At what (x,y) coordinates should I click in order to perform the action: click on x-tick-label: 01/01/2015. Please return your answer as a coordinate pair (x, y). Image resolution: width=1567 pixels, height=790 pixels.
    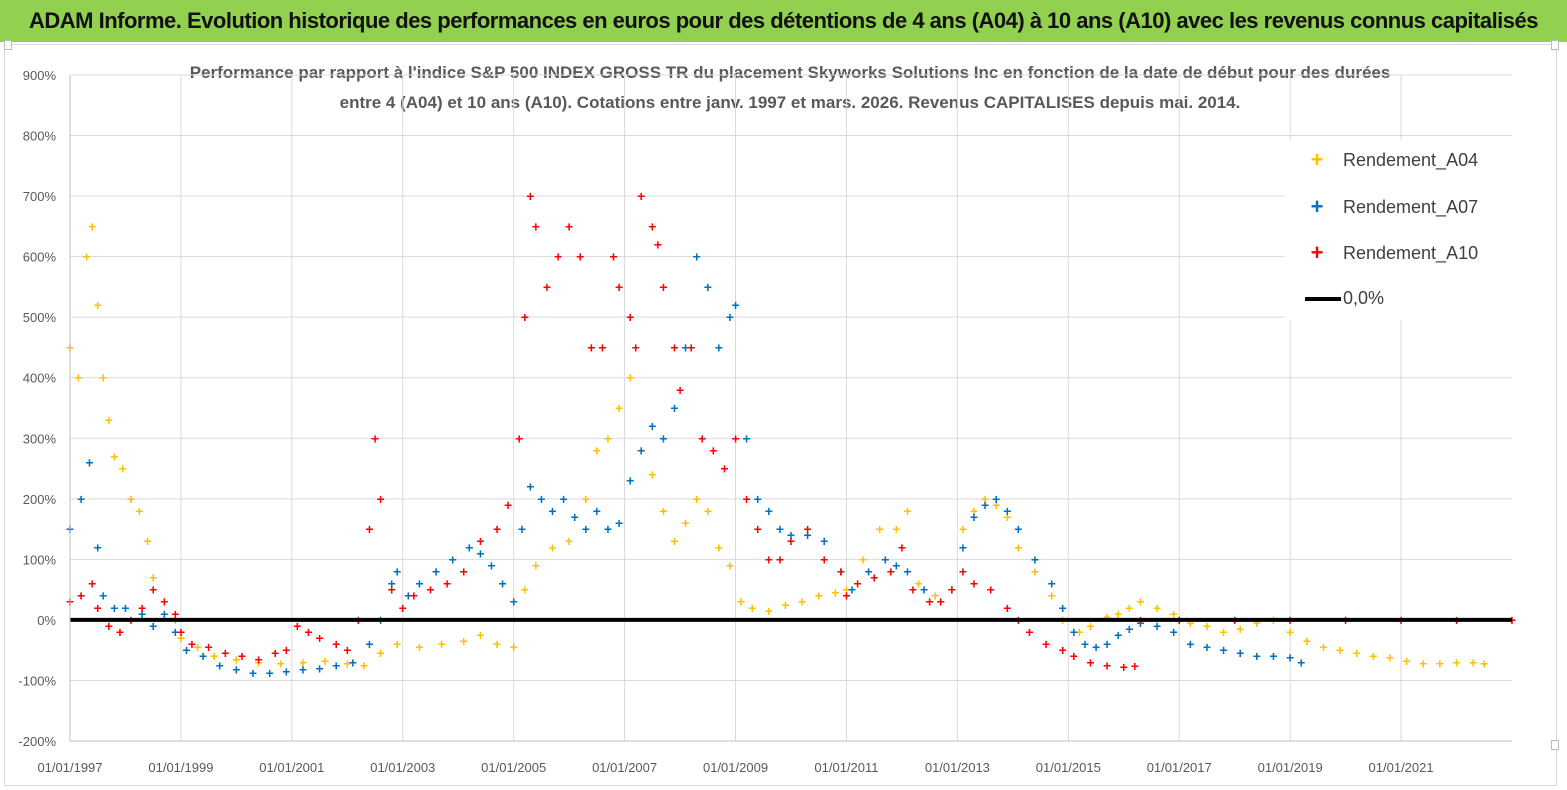
    Looking at the image, I should click on (1068, 767).